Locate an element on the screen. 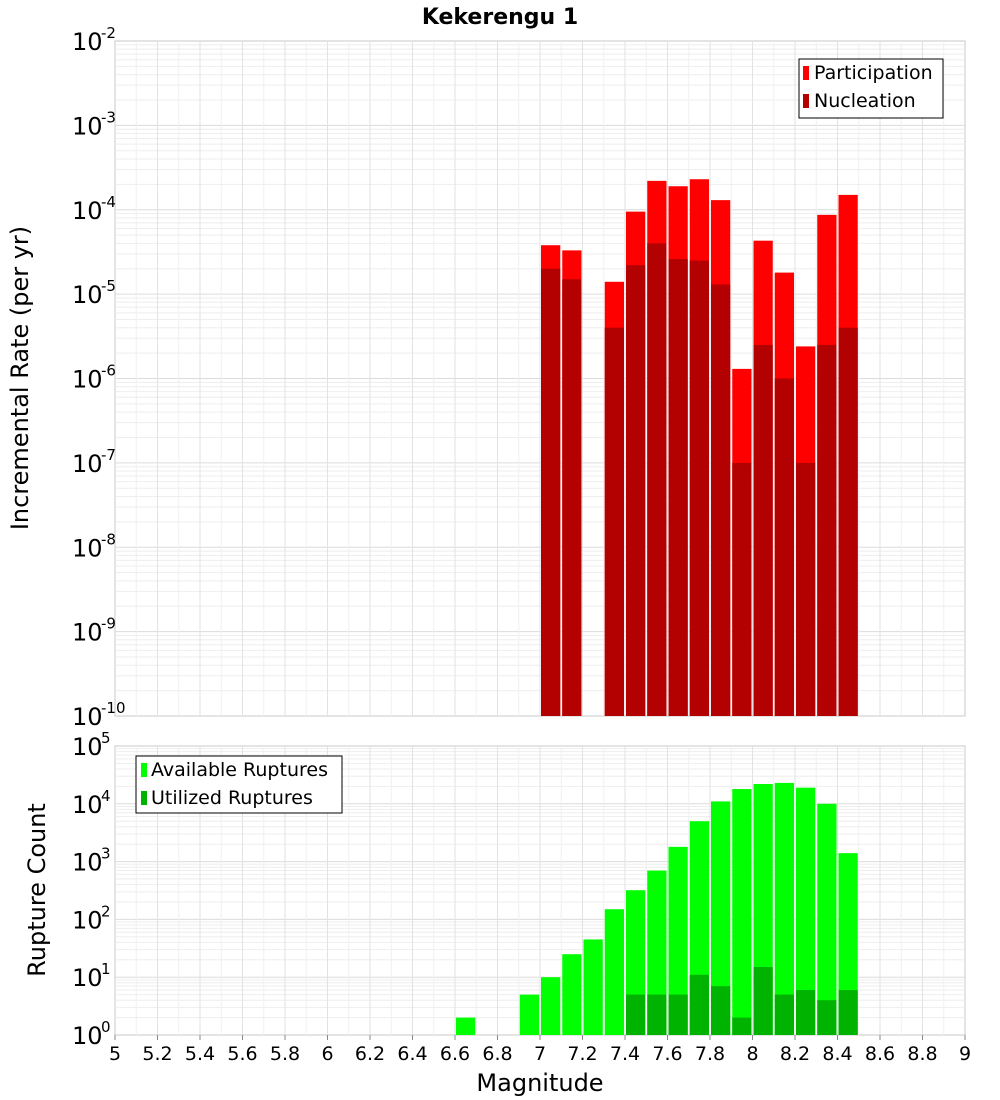 The image size is (1000, 1100). x-tick-label: 8.4 is located at coordinates (837, 1054).